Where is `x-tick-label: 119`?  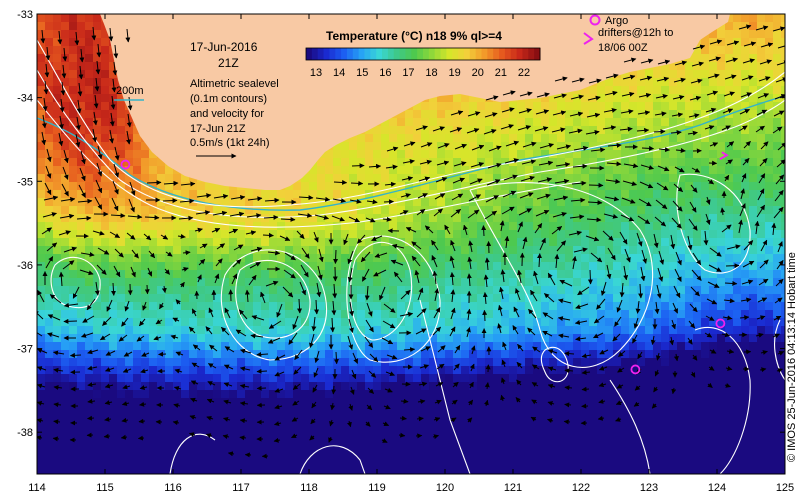
x-tick-label: 119 is located at coordinates (377, 488).